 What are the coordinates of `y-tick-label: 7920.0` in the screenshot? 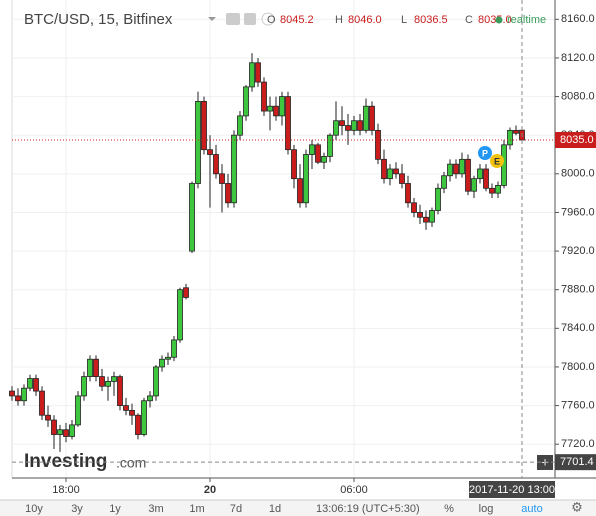 It's located at (578, 251).